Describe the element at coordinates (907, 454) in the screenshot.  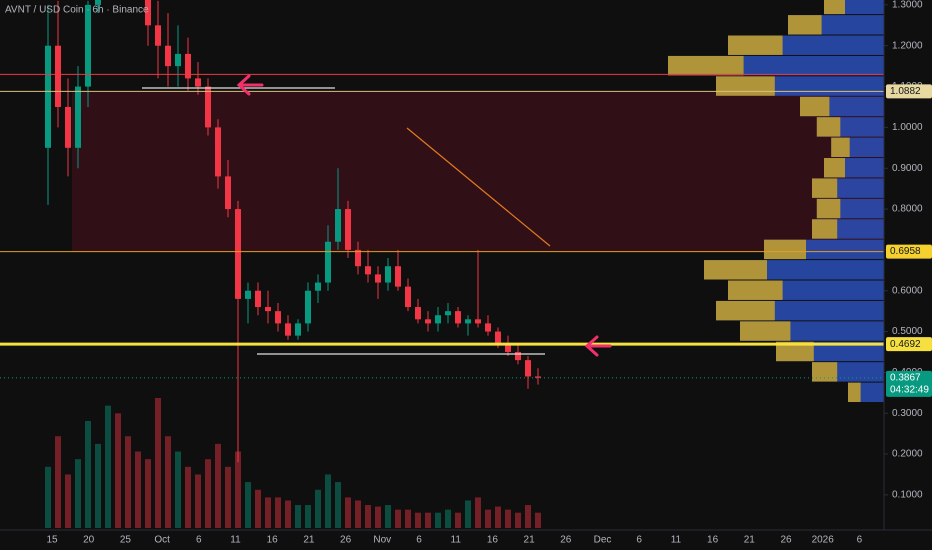
I see `y-tick-label: 0.2000` at that location.